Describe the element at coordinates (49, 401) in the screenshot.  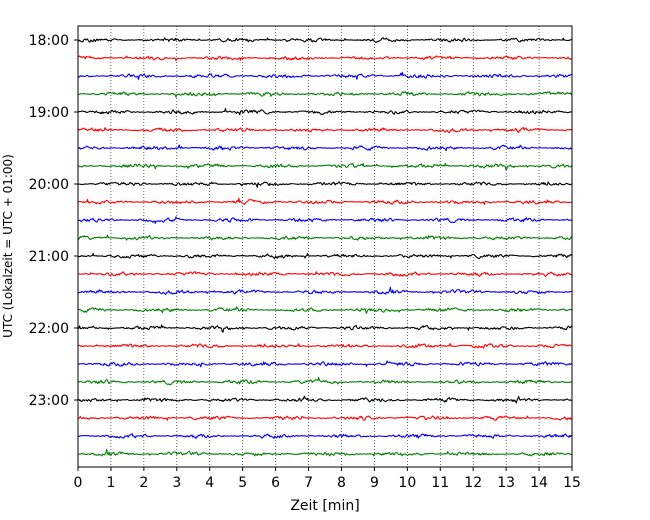
I see `y-tick-label: 23:00` at that location.